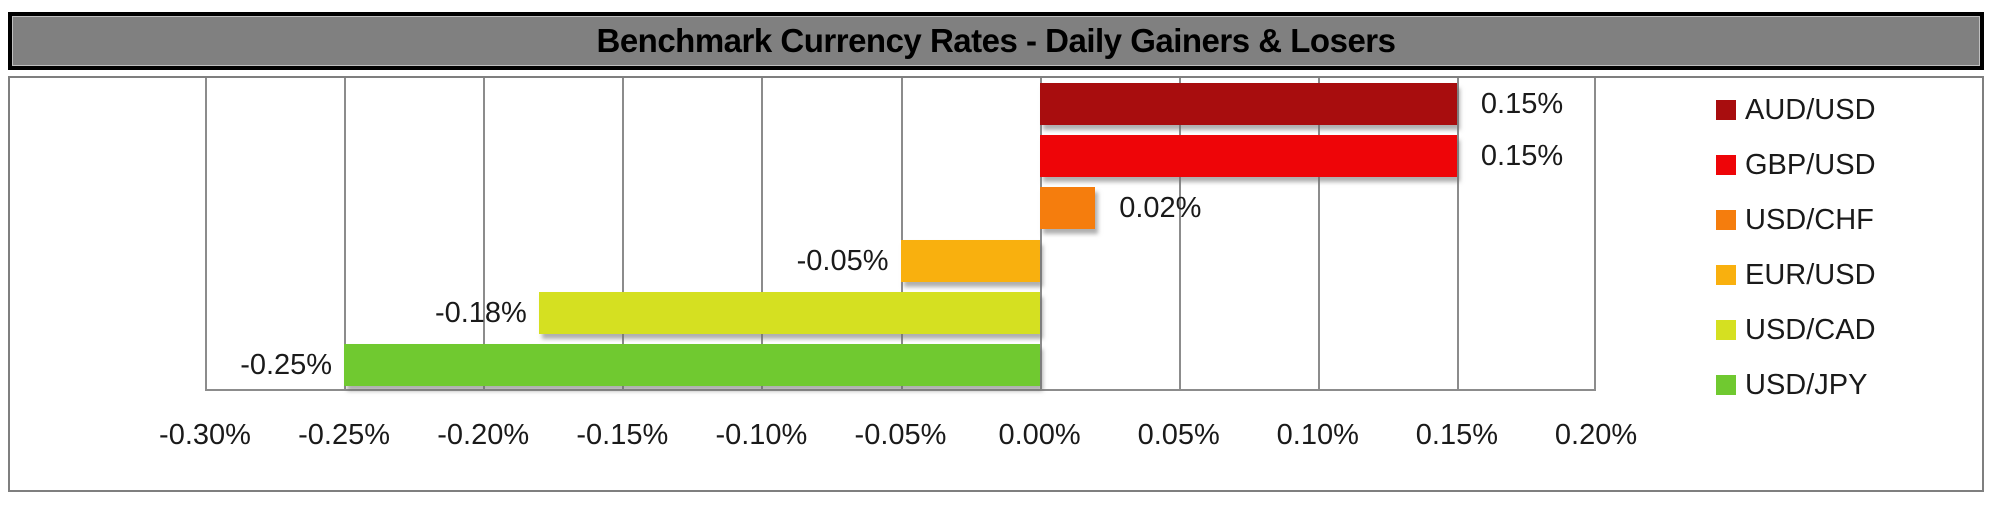  I want to click on x-tick-label: 0.05%, so click(1178, 435).